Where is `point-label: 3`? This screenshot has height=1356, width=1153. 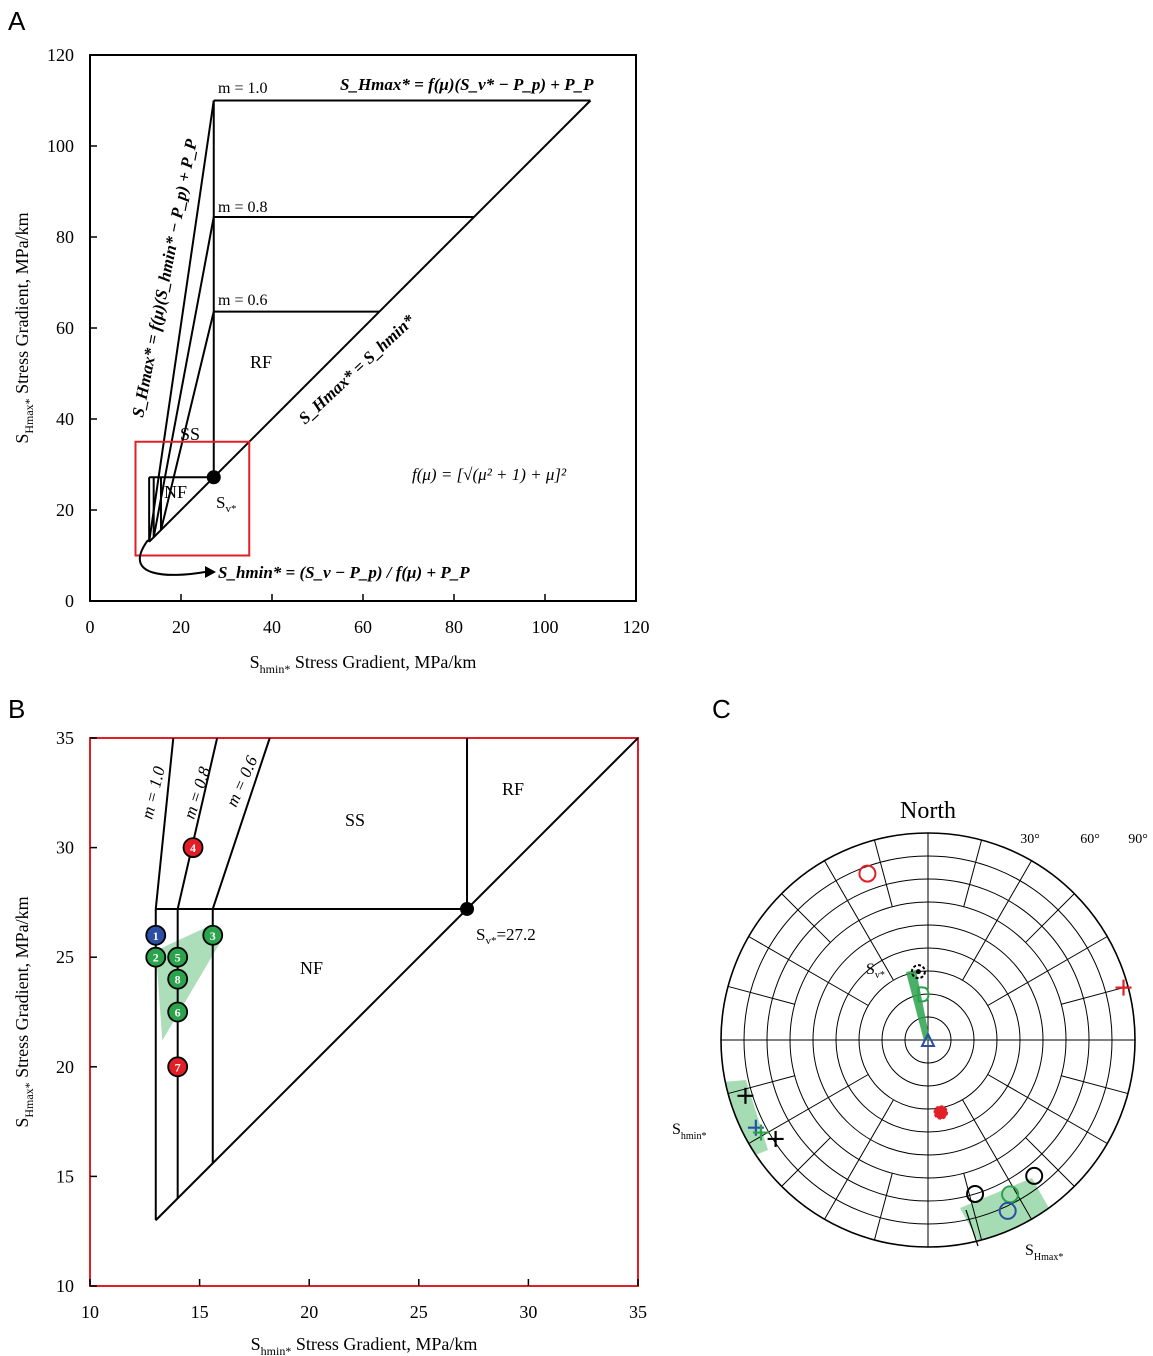 point-label: 3 is located at coordinates (213, 936).